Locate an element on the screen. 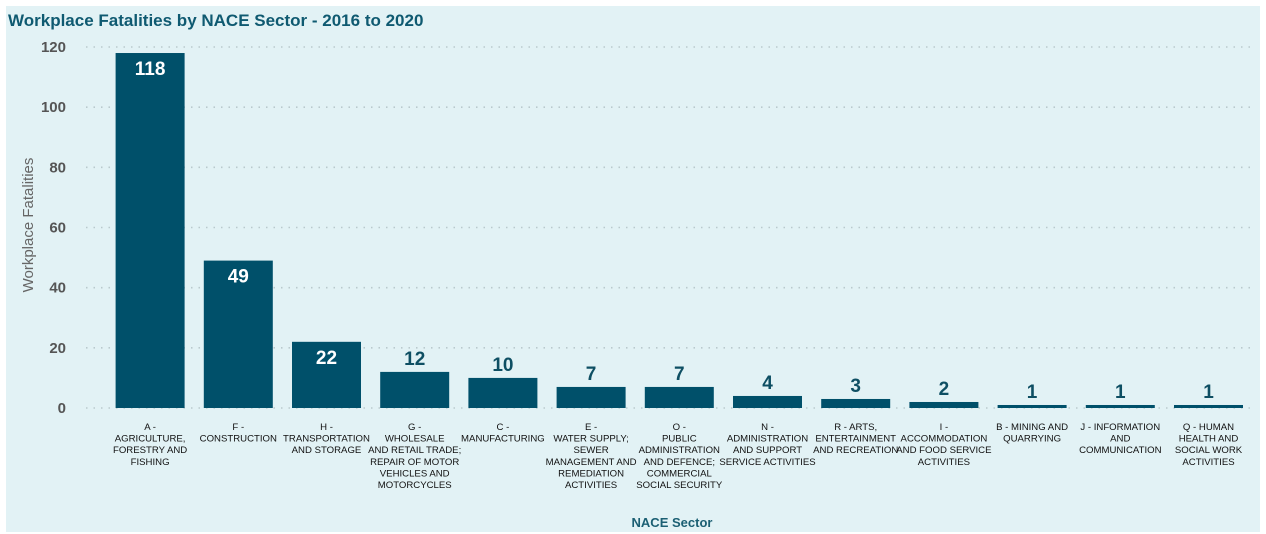 The image size is (1266, 534). y-tick-label: 60 is located at coordinates (57, 228).